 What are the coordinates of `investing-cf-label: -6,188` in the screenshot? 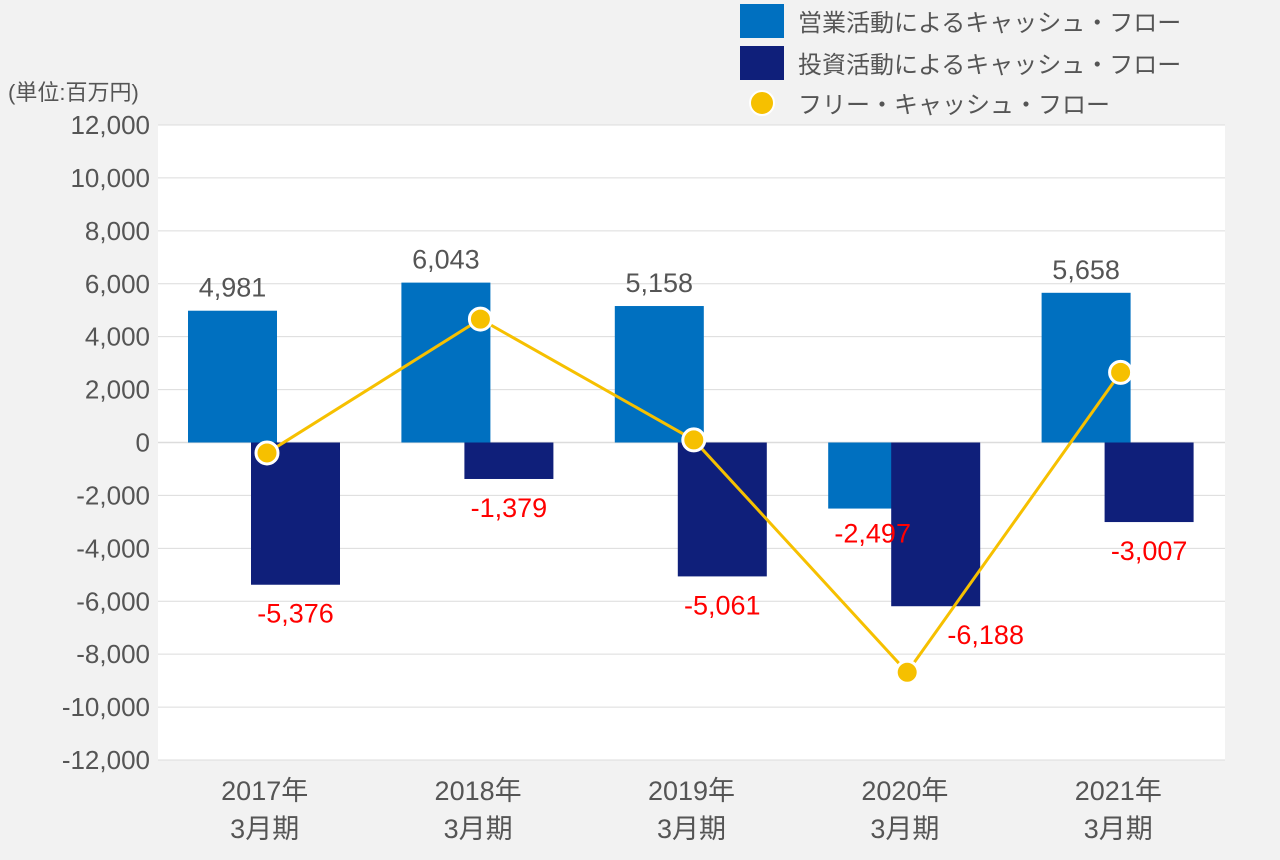 It's located at (985, 635).